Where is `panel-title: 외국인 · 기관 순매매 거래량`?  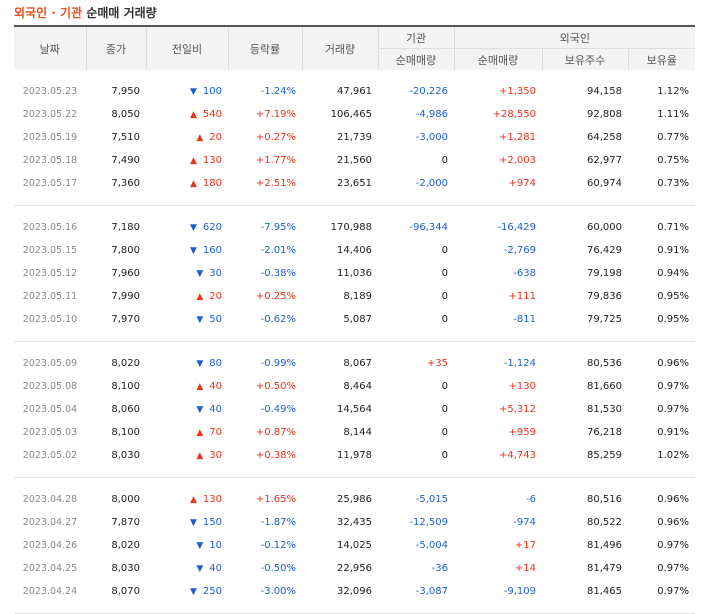
panel-title: 외국인 · 기관 순매매 거래량 is located at coordinates (85, 13).